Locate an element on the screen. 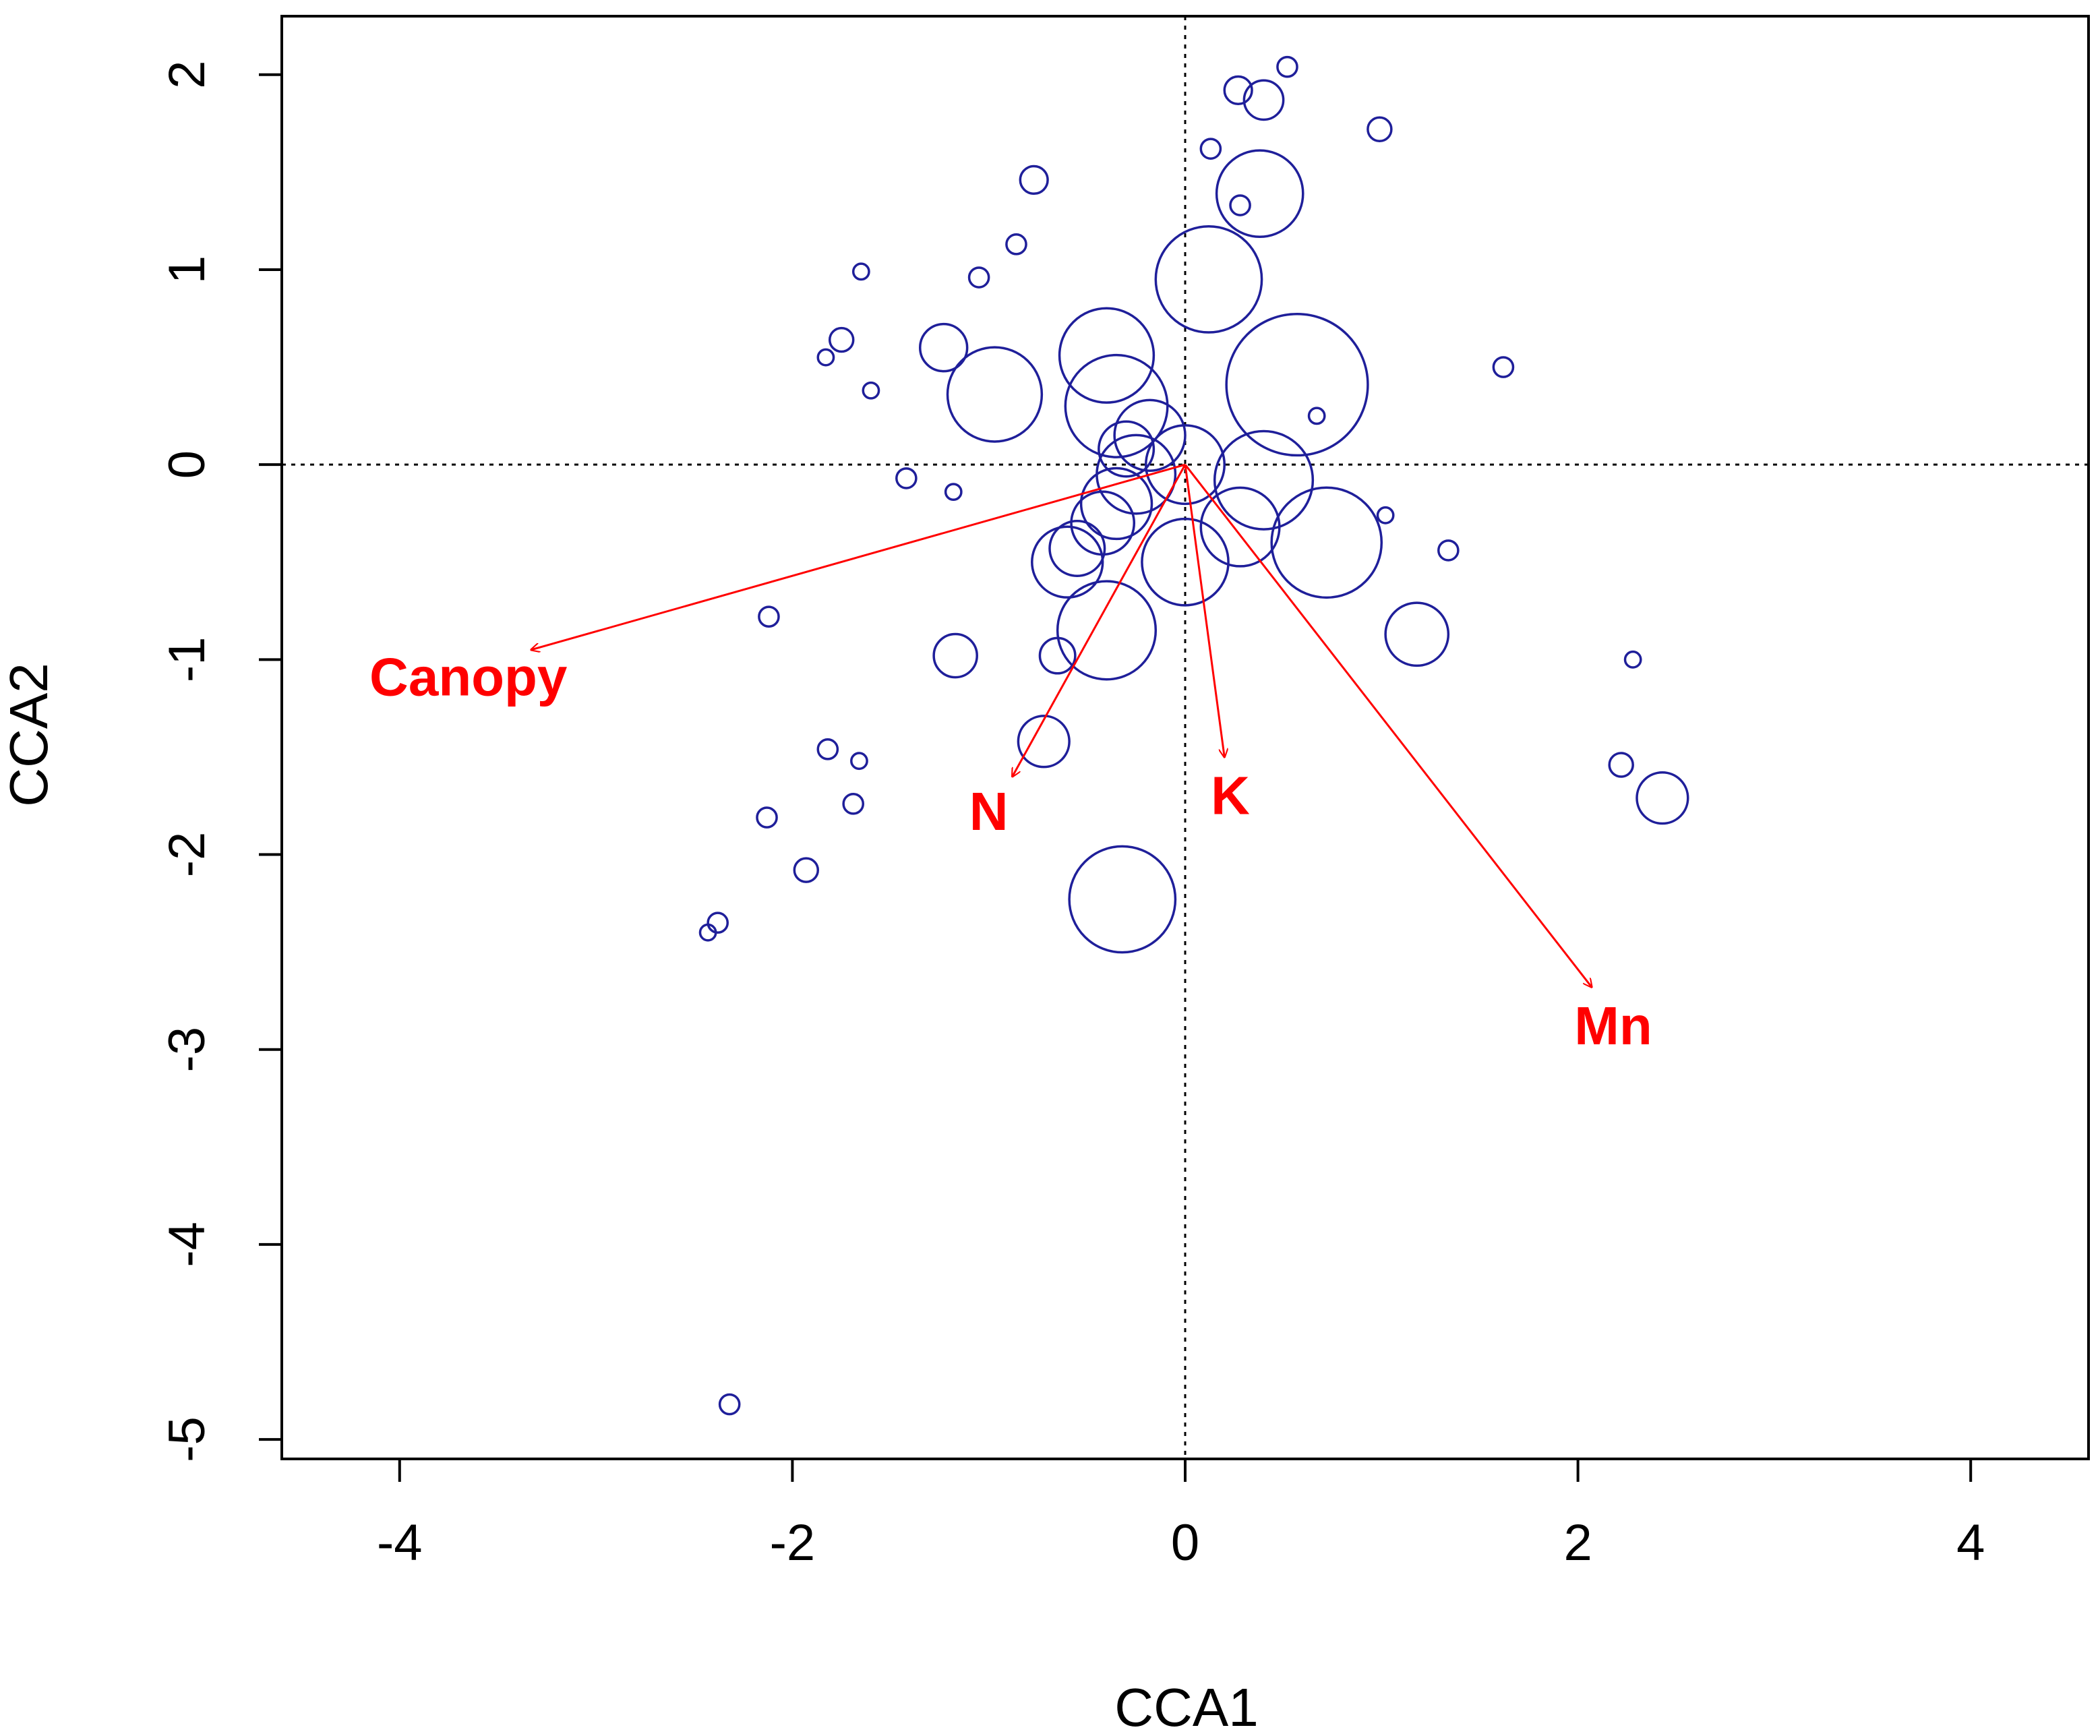 This screenshot has height=1736, width=2100. vector-label-k: K is located at coordinates (1230, 796).